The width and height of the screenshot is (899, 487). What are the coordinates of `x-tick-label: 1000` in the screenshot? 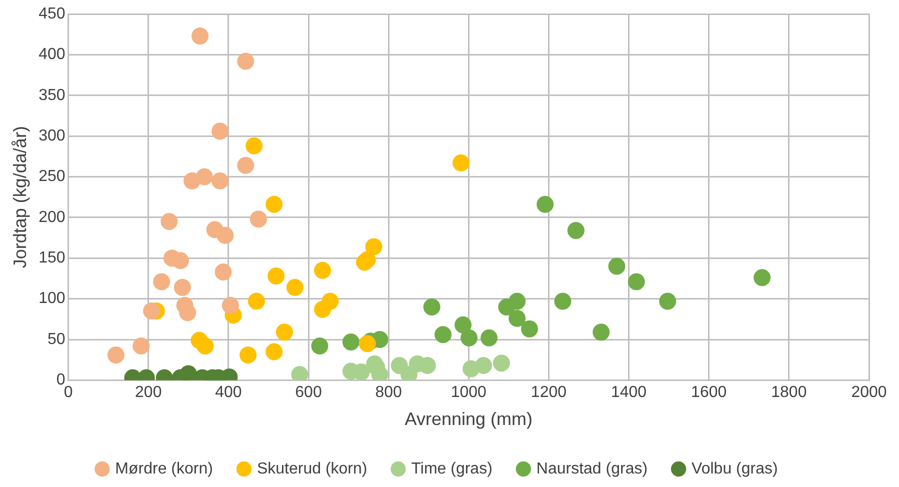 It's located at (468, 393).